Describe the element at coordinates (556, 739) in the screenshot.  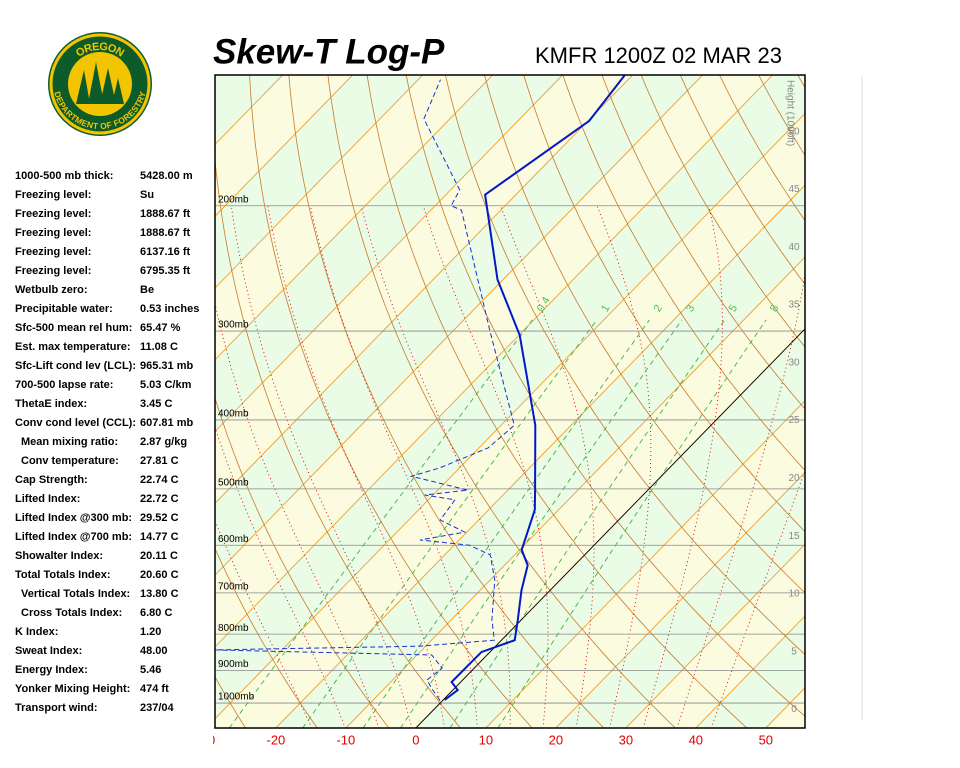
I see `x-tick-label: 20` at that location.